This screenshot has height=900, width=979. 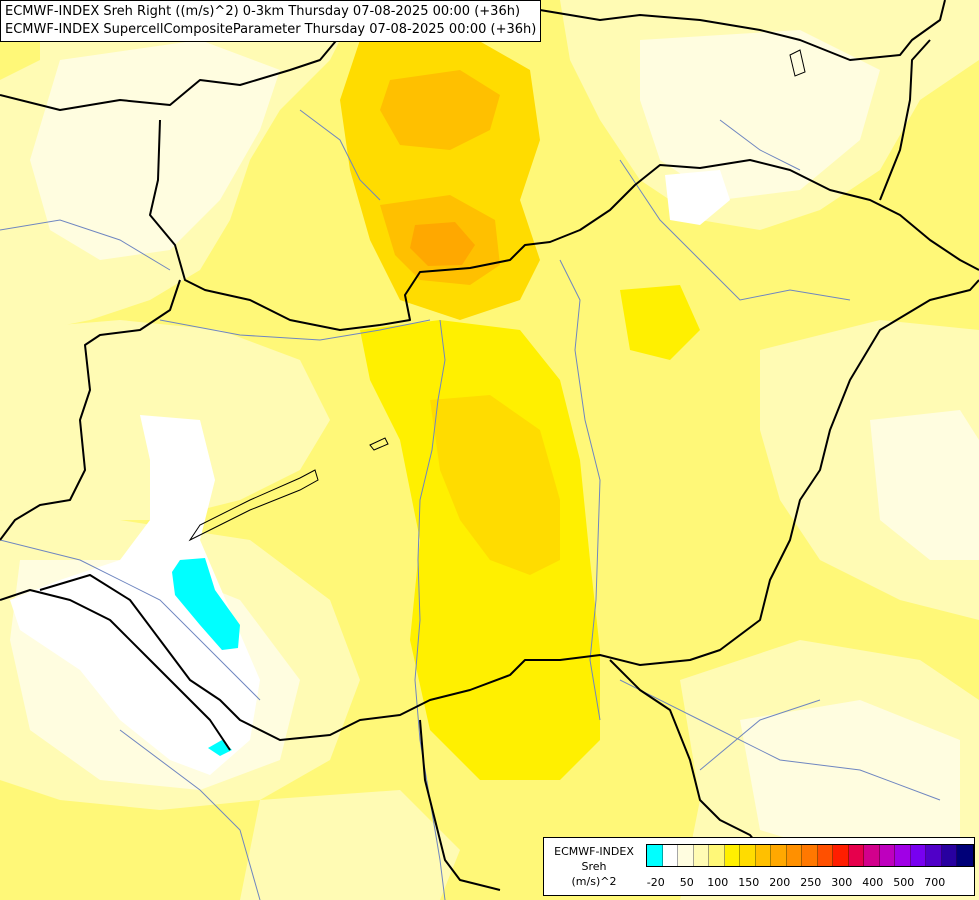 I want to click on legend-tick-label: 500, so click(x=904, y=882).